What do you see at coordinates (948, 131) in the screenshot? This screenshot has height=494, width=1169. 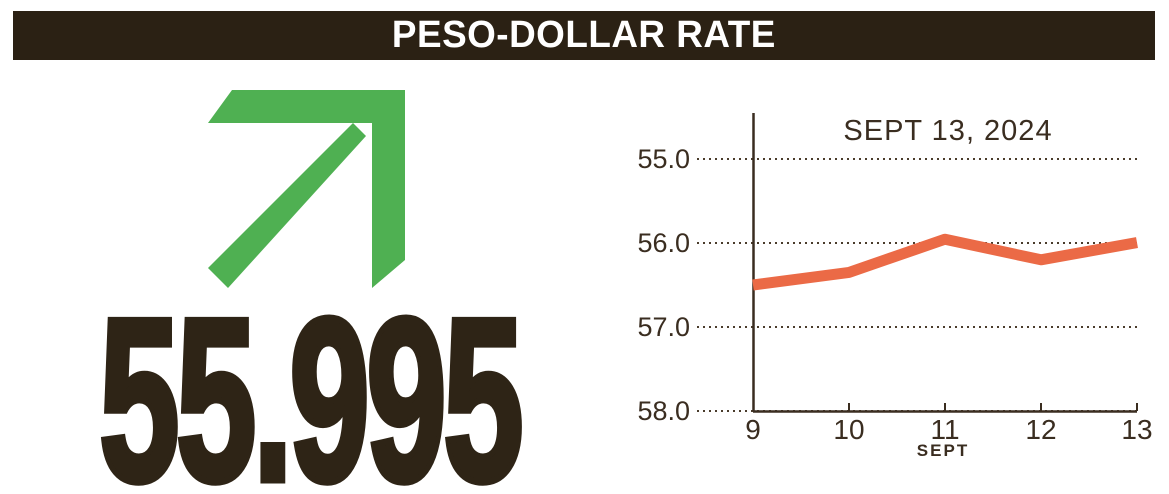 I see `chart-title: SEPT 13, 2024` at bounding box center [948, 131].